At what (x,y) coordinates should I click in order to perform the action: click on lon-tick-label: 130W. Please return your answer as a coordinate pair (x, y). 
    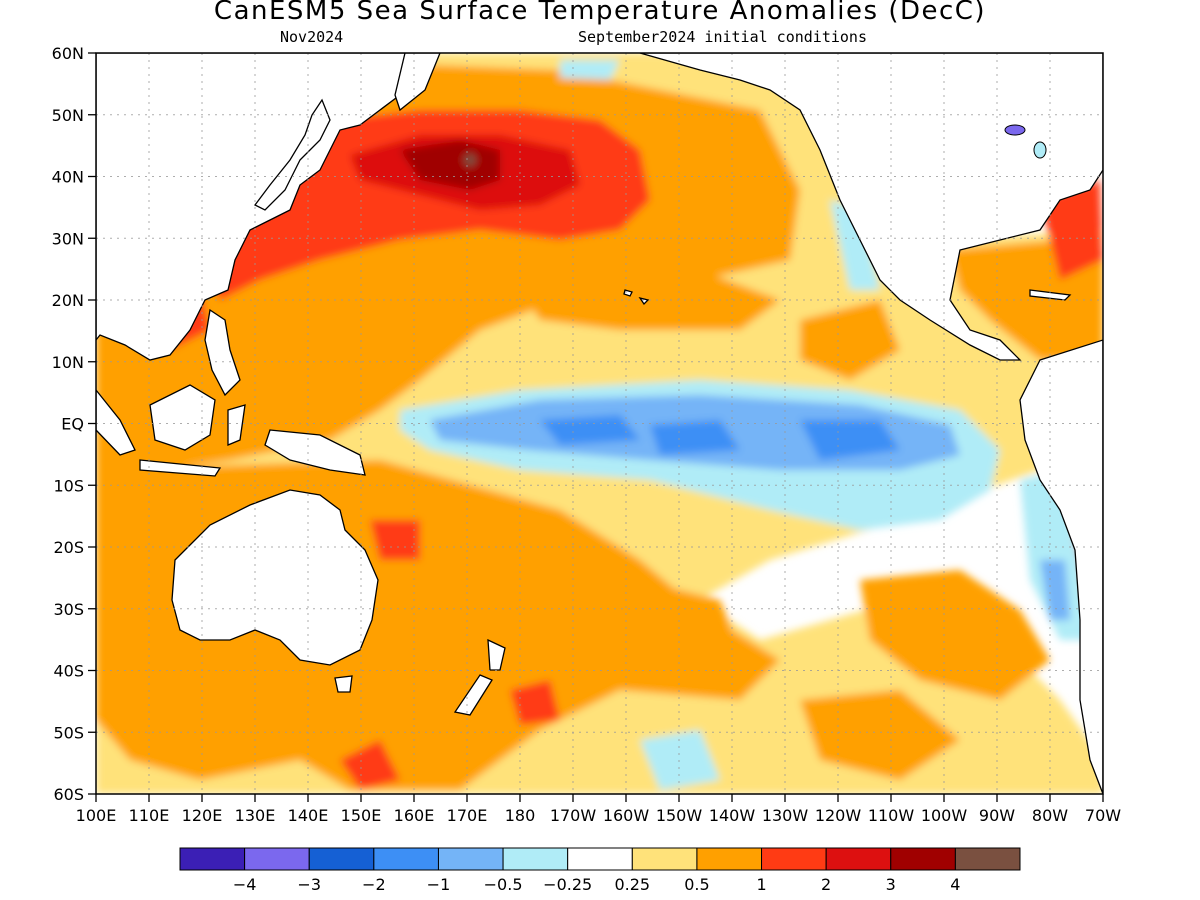
    Looking at the image, I should click on (785, 815).